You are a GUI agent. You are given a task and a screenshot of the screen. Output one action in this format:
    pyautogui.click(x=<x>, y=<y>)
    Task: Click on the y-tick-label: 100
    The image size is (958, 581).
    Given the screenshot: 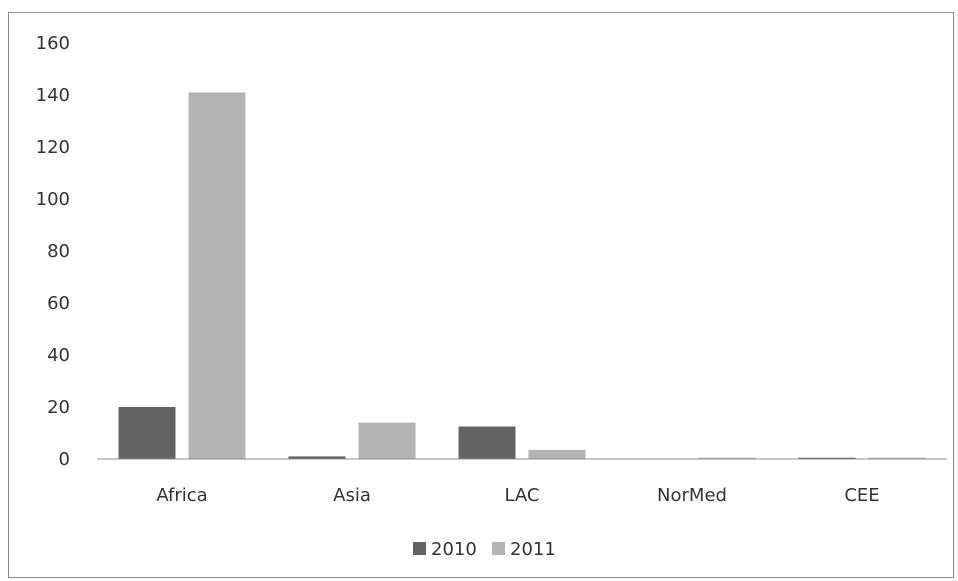 What is the action you would take?
    pyautogui.click(x=53, y=199)
    